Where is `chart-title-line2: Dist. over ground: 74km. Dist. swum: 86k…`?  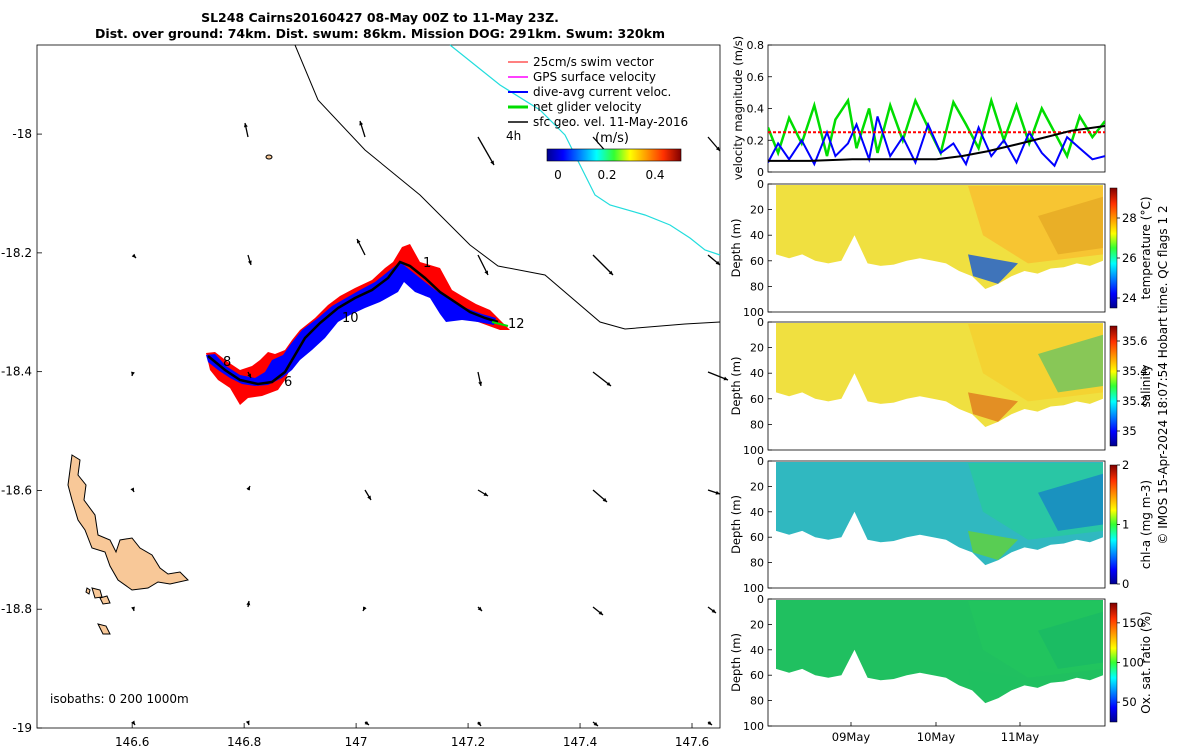 chart-title-line2: Dist. over ground: 74km. Dist. swum: 86k… is located at coordinates (380, 33).